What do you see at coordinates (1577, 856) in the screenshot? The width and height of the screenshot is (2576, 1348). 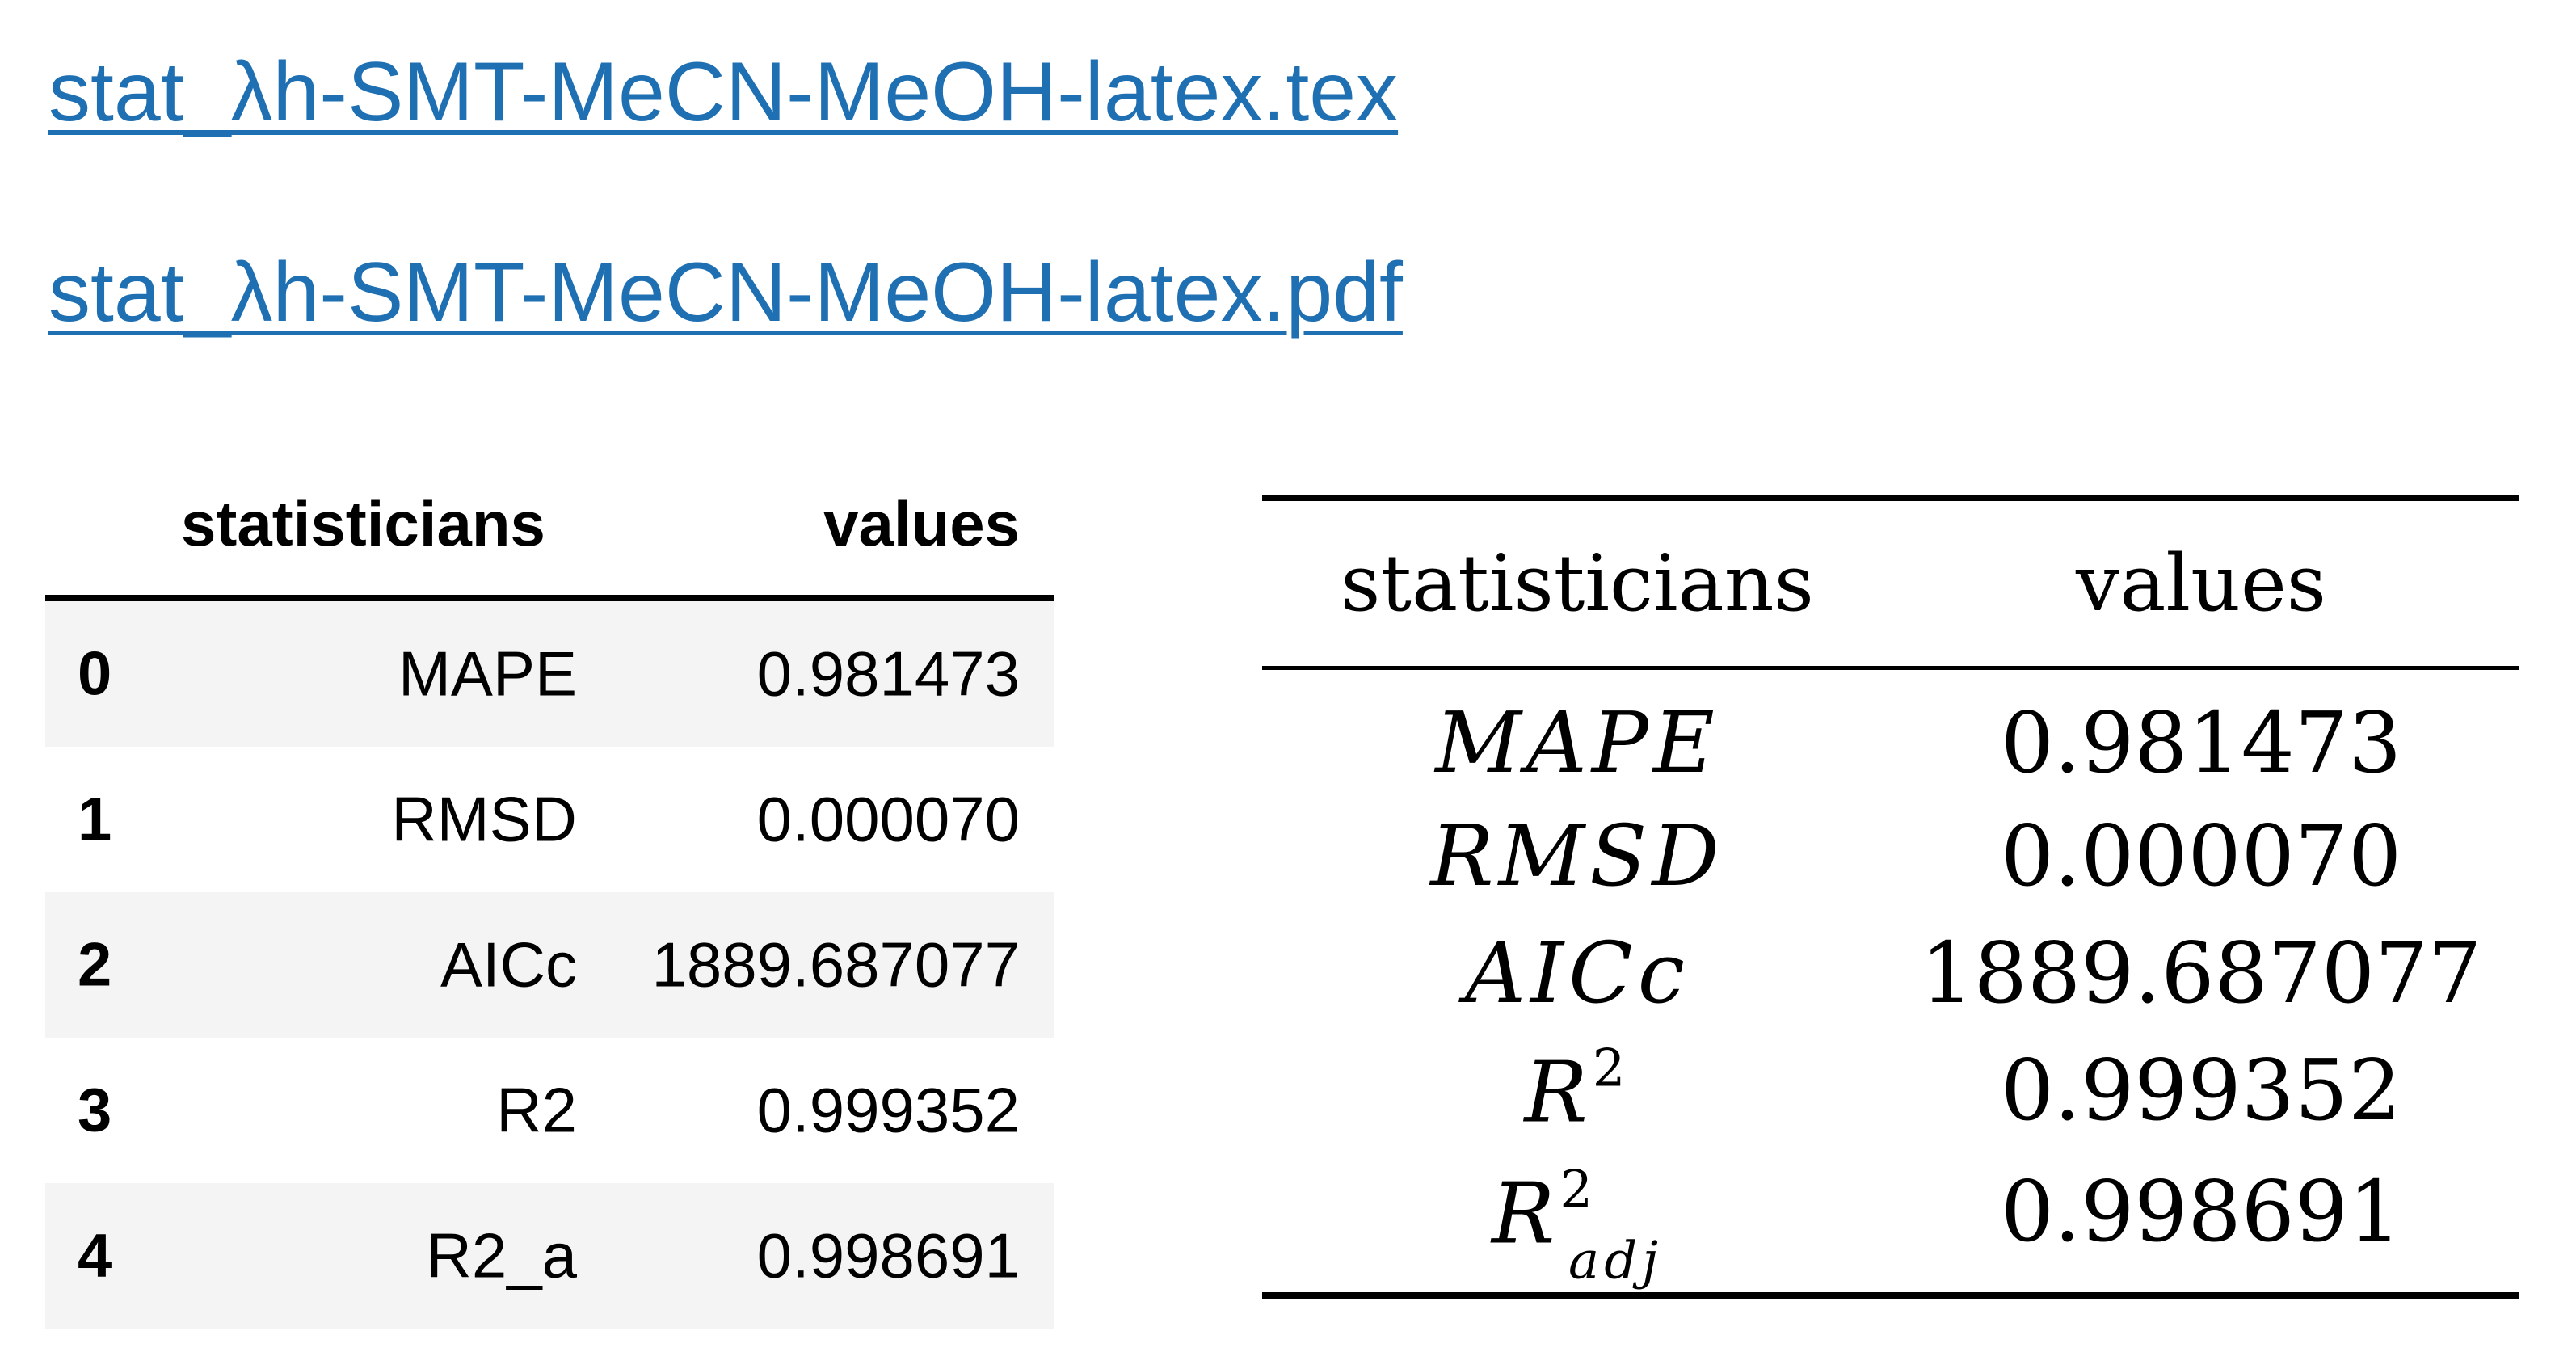 I see `latex-row-stat: RMSD` at bounding box center [1577, 856].